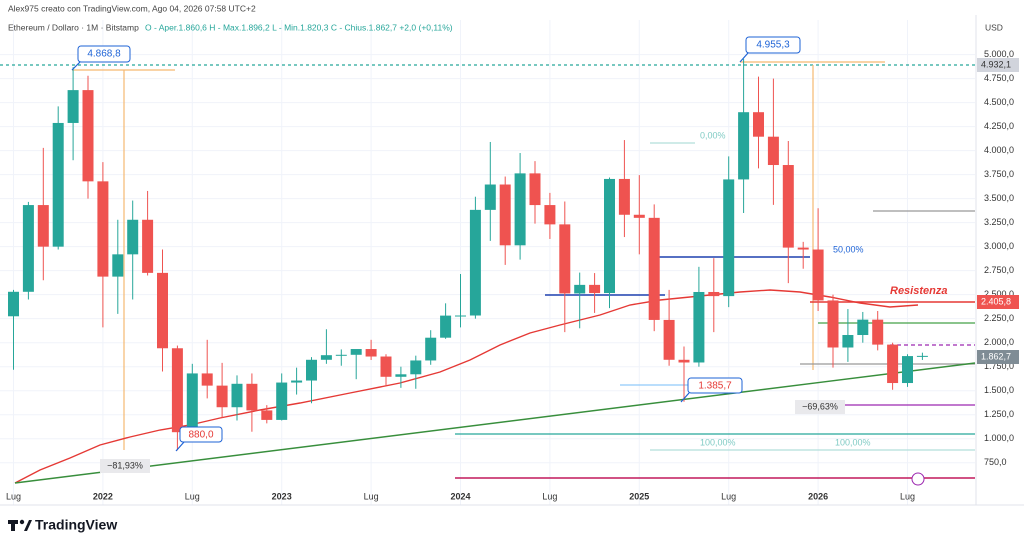 The image size is (1024, 546). Describe the element at coordinates (999, 174) in the screenshot. I see `y-tick-label: 3.750,0` at that location.